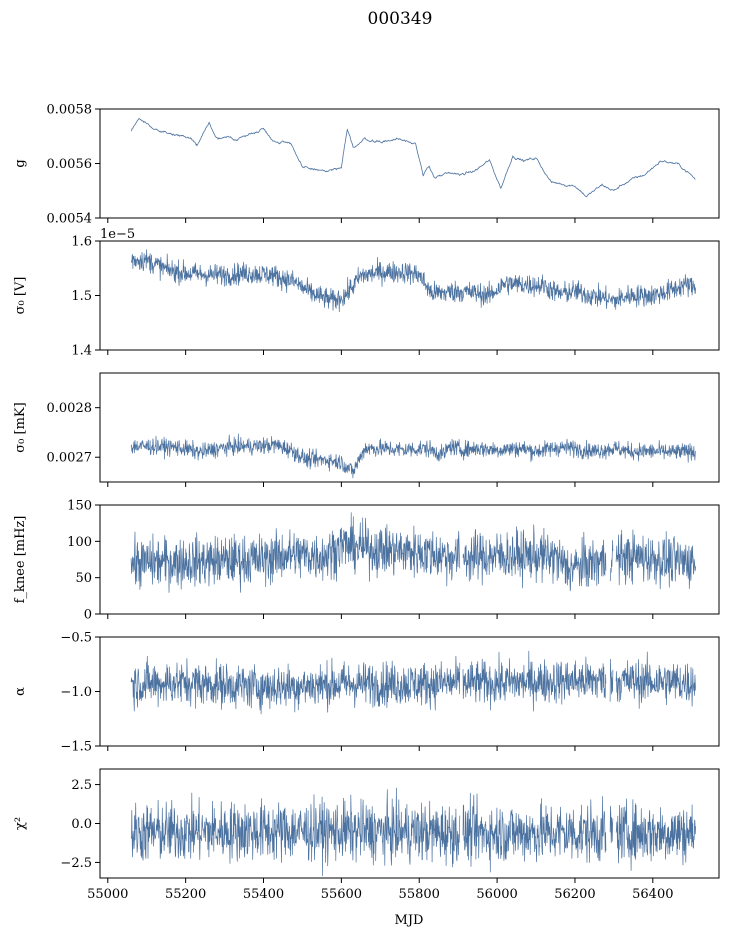 This screenshot has height=936, width=729. What do you see at coordinates (185, 894) in the screenshot?
I see `x-tick-label: 55200` at bounding box center [185, 894].